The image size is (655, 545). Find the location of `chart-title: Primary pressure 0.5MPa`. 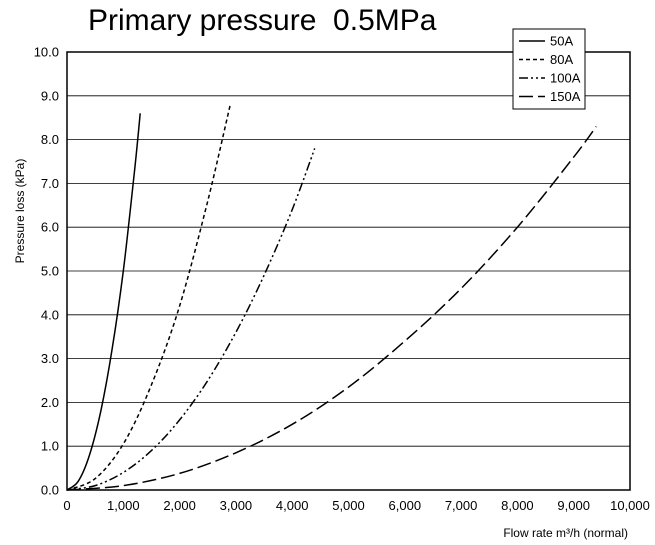

chart-title: Primary pressure 0.5MPa is located at coordinates (262, 20).